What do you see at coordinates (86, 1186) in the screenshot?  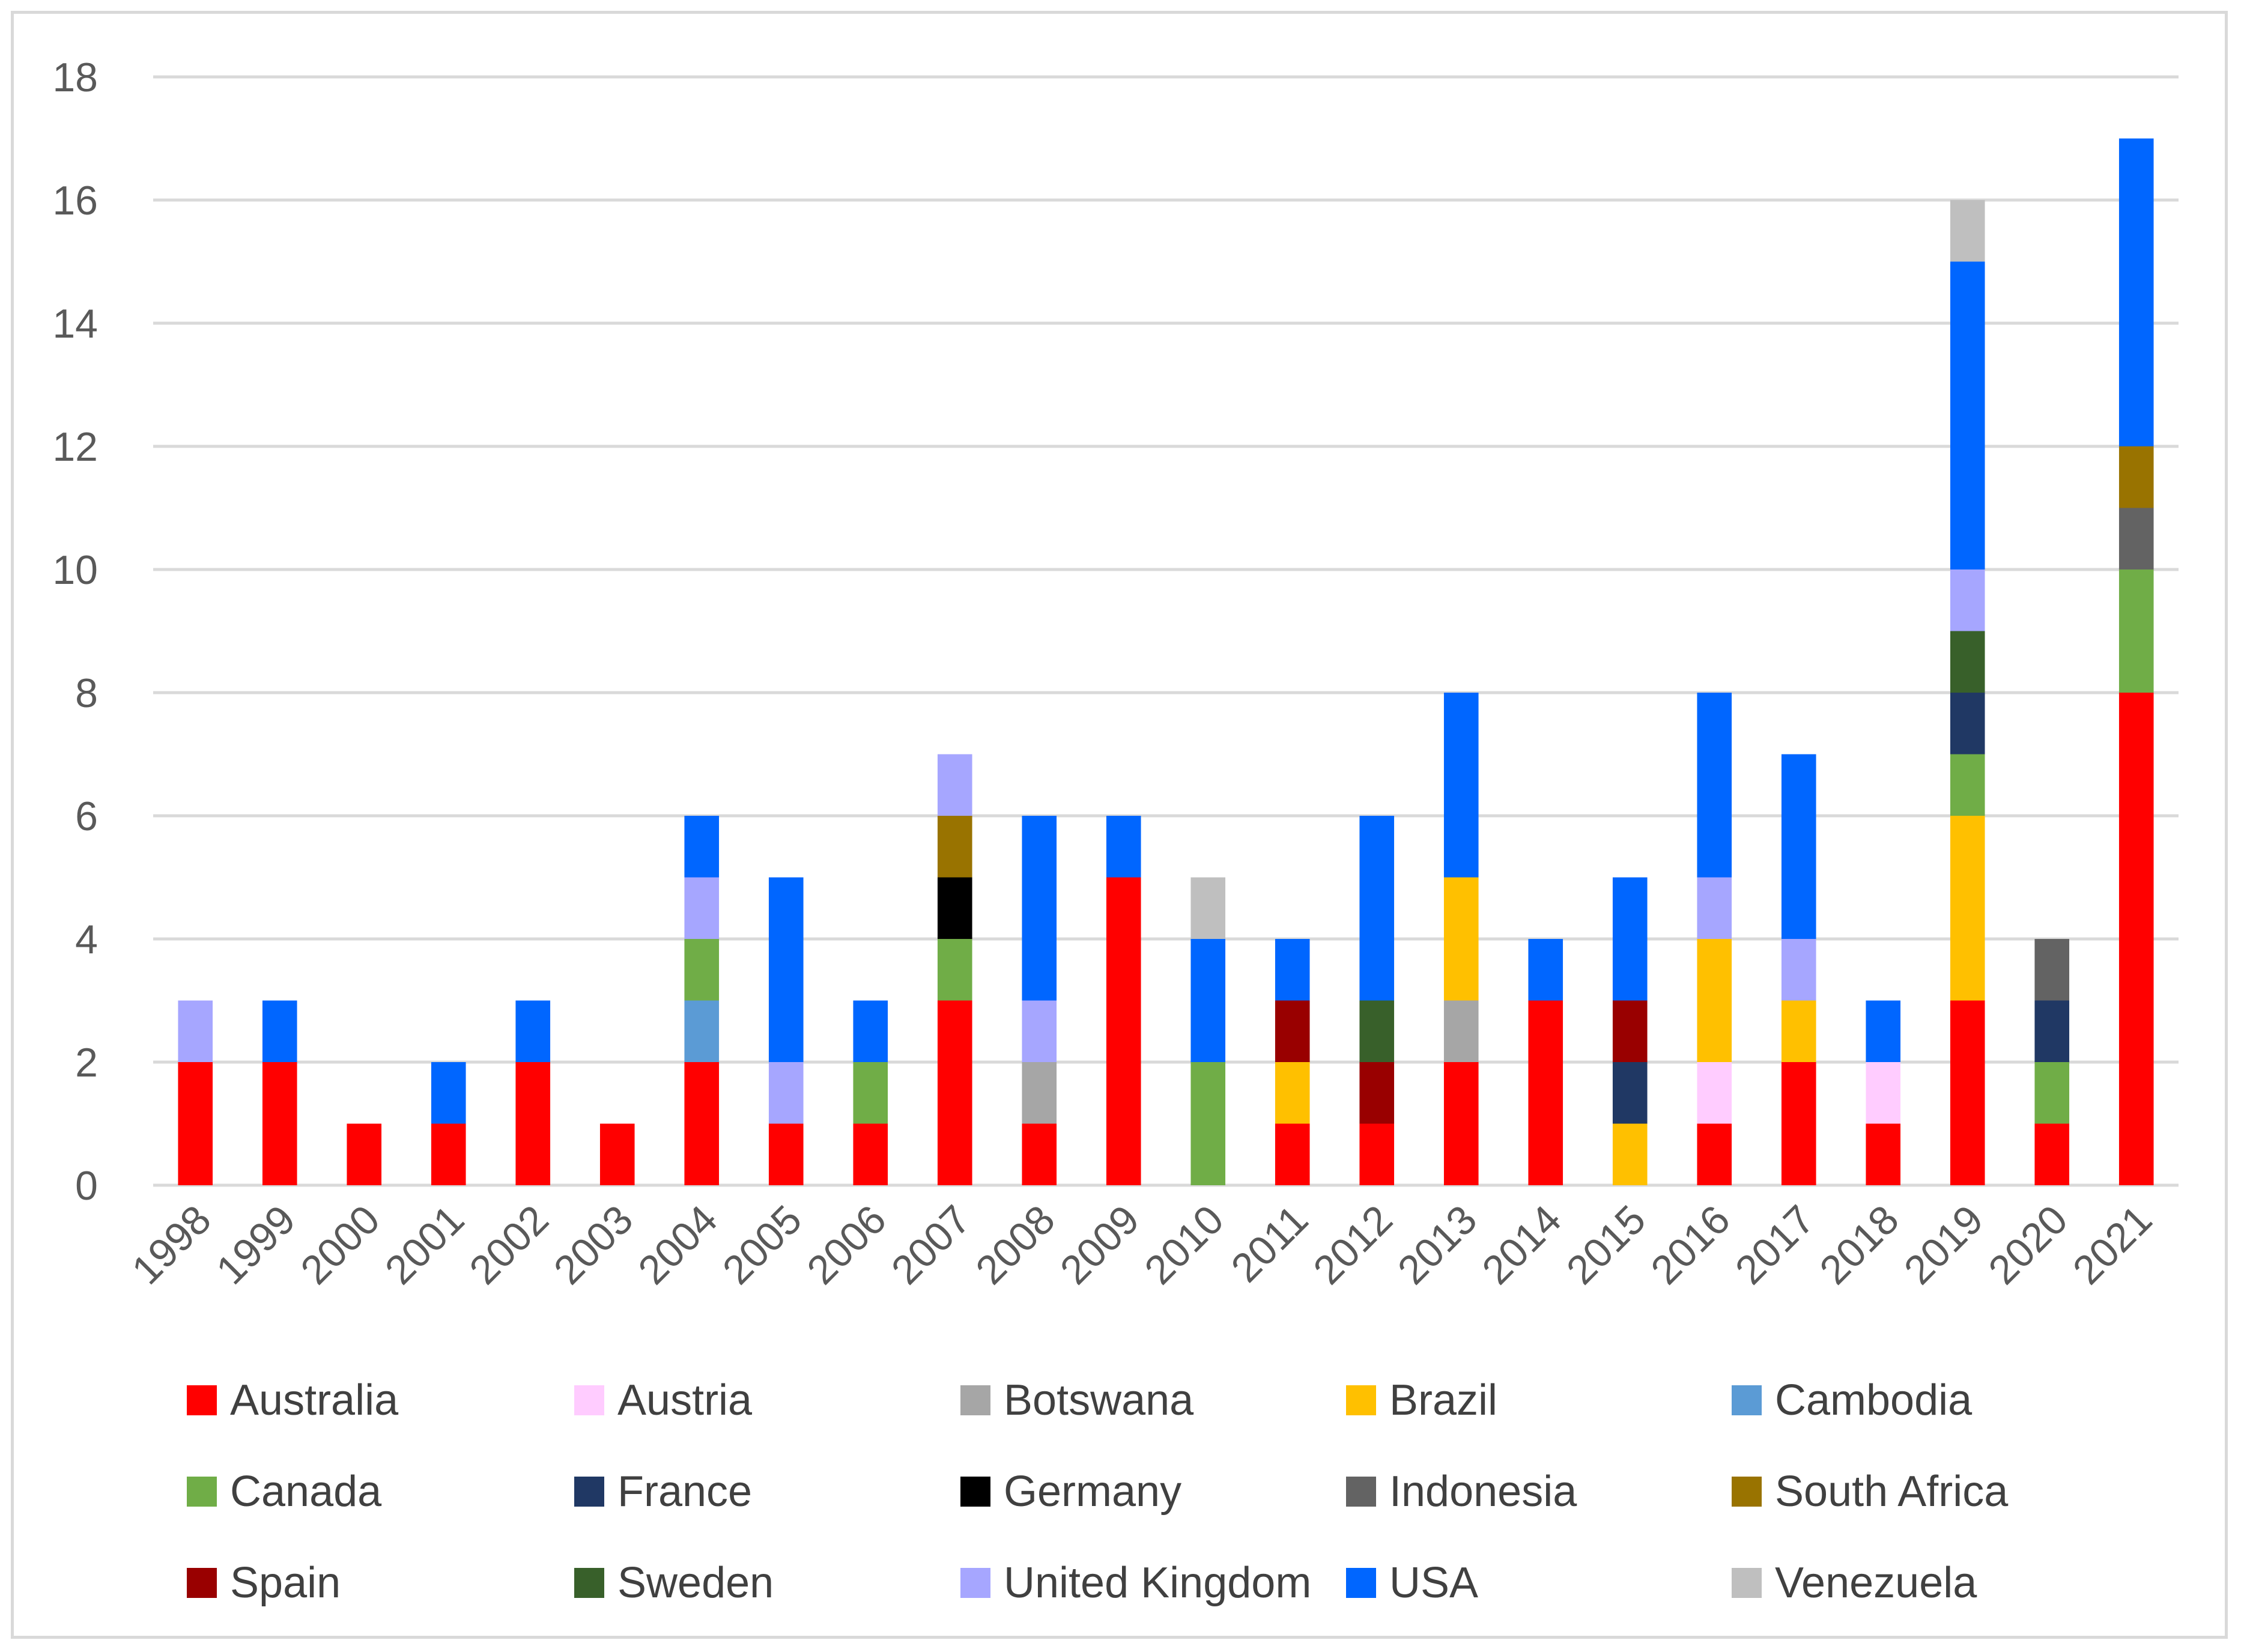 I see `y-tick-label: 0` at bounding box center [86, 1186].